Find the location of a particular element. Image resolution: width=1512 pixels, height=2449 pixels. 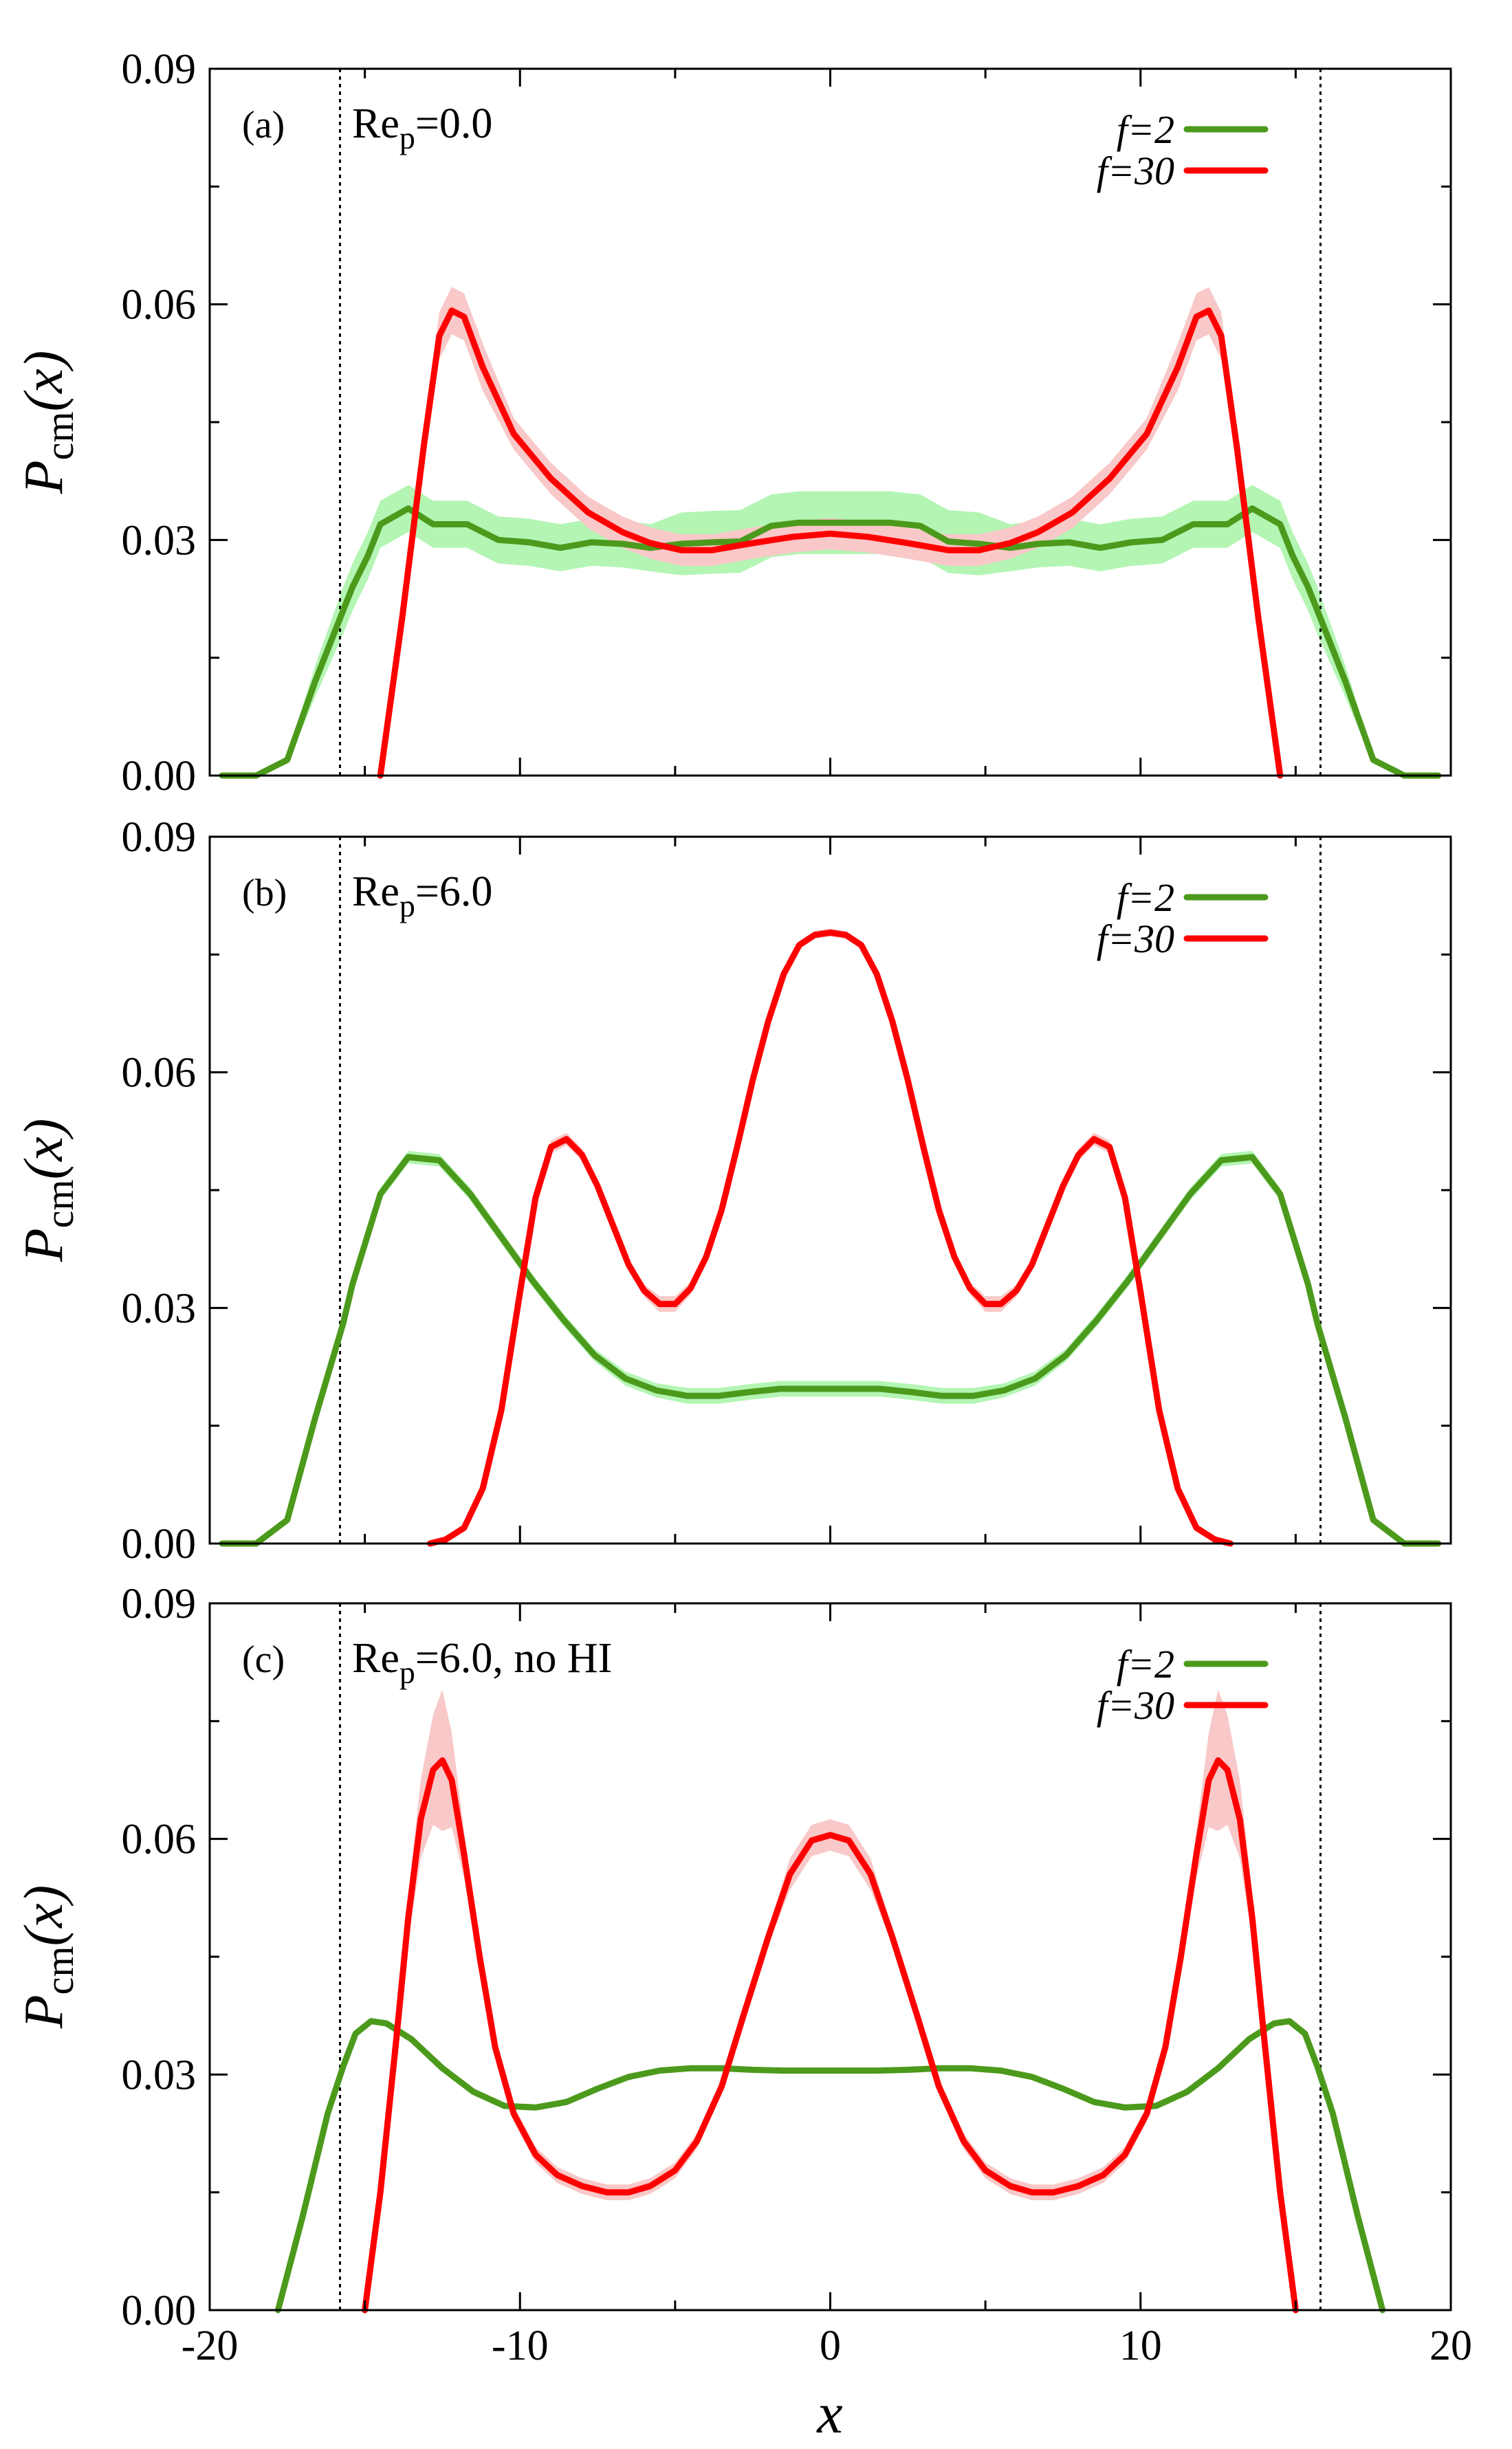

panel-tag: (b) is located at coordinates (264, 893).